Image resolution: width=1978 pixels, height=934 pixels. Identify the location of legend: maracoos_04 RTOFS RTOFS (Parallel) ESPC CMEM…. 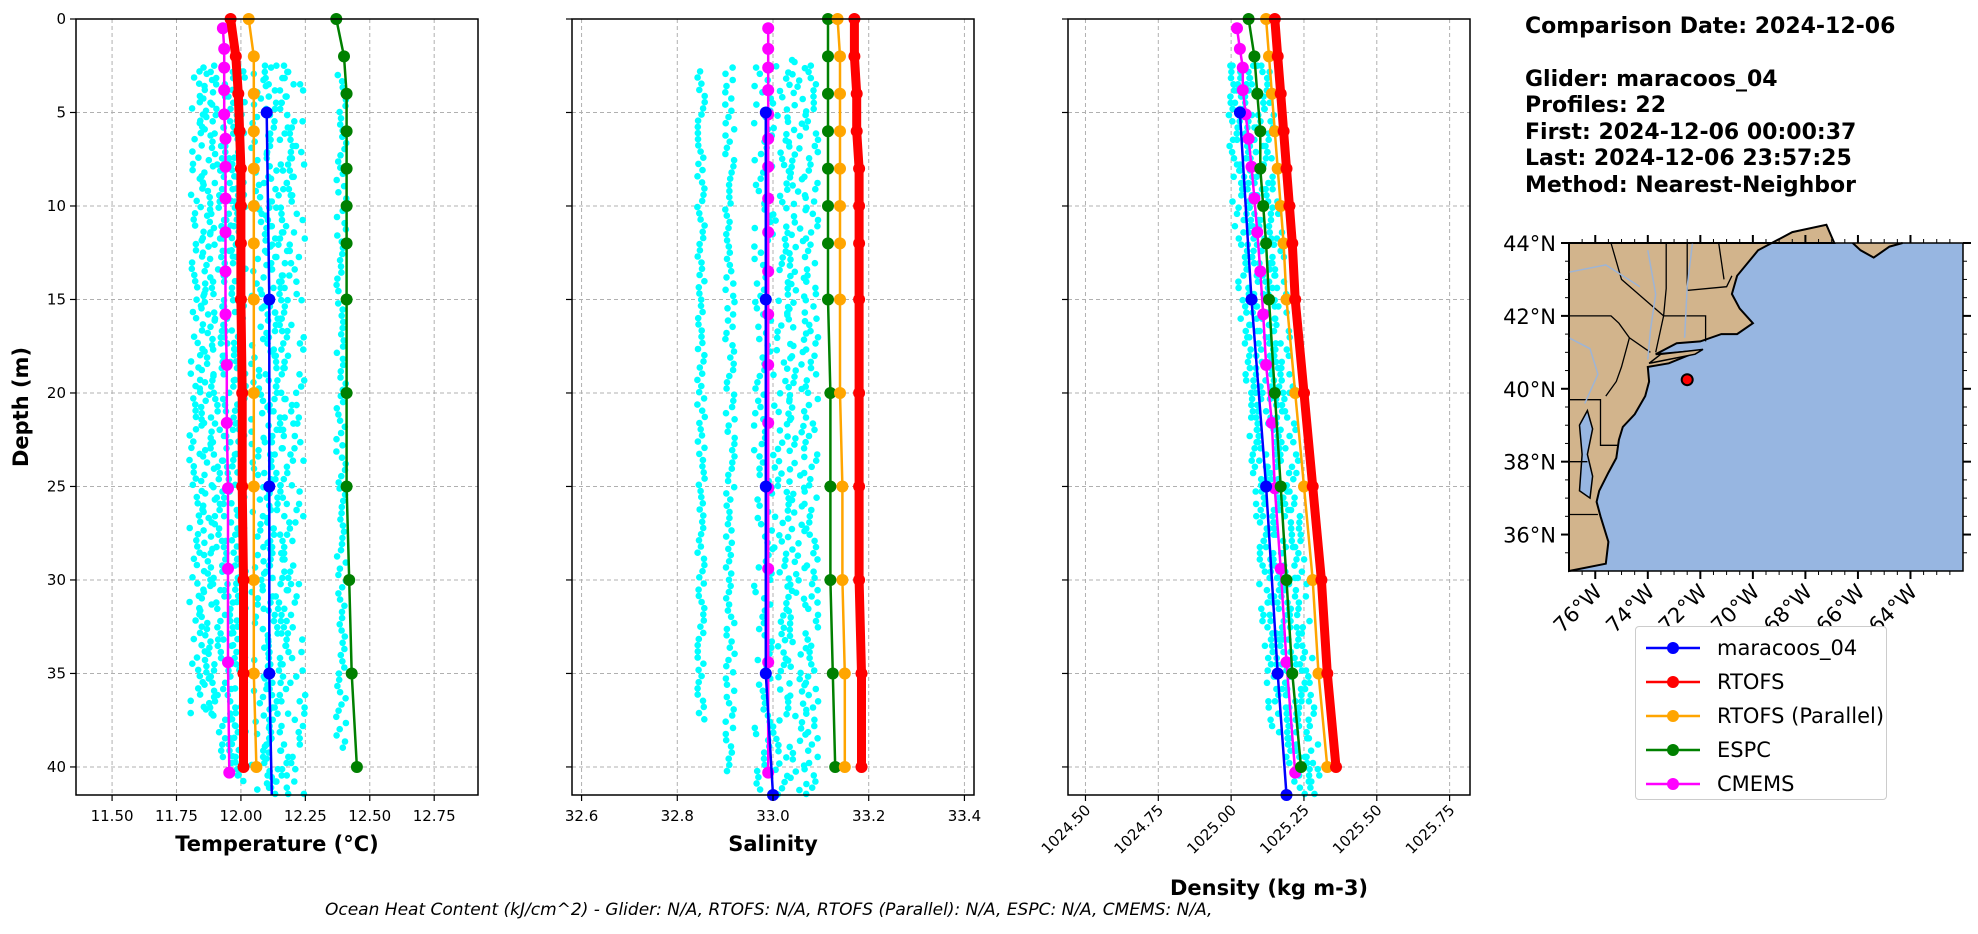
(1761, 713).